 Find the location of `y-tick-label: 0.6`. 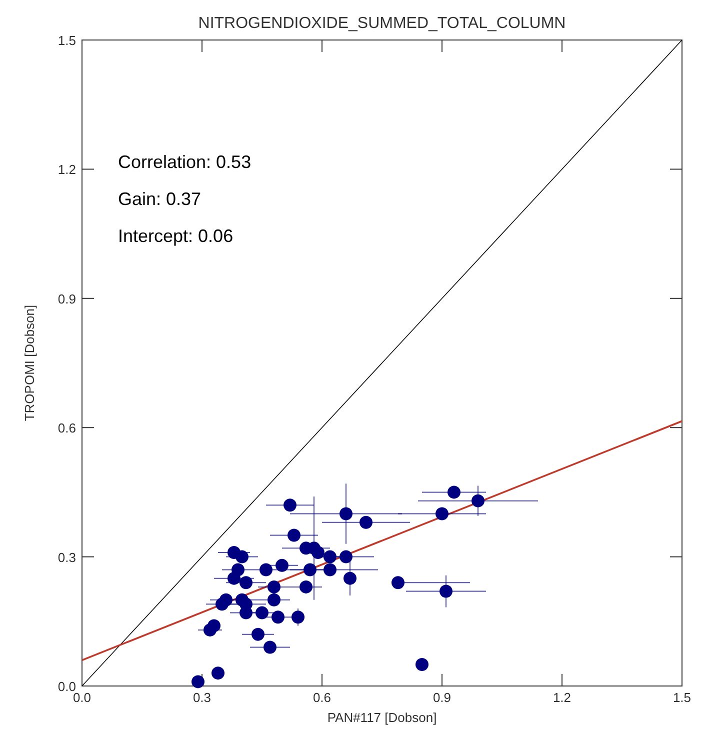

y-tick-label: 0.6 is located at coordinates (67, 428).